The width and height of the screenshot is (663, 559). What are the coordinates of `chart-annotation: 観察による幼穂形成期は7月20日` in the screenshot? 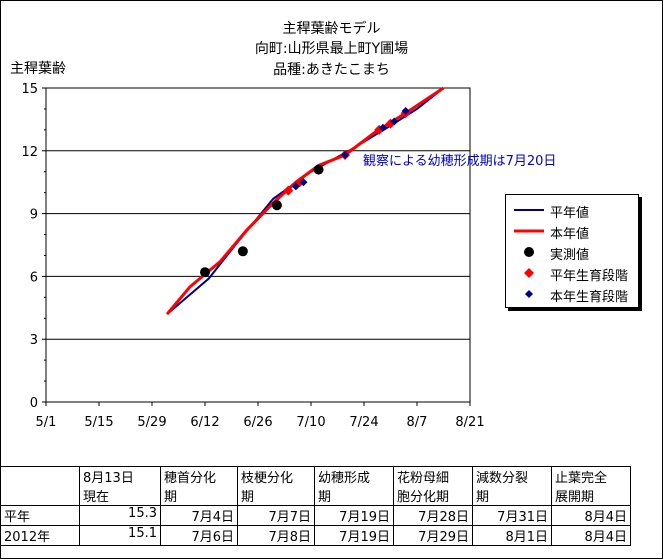 It's located at (460, 161).